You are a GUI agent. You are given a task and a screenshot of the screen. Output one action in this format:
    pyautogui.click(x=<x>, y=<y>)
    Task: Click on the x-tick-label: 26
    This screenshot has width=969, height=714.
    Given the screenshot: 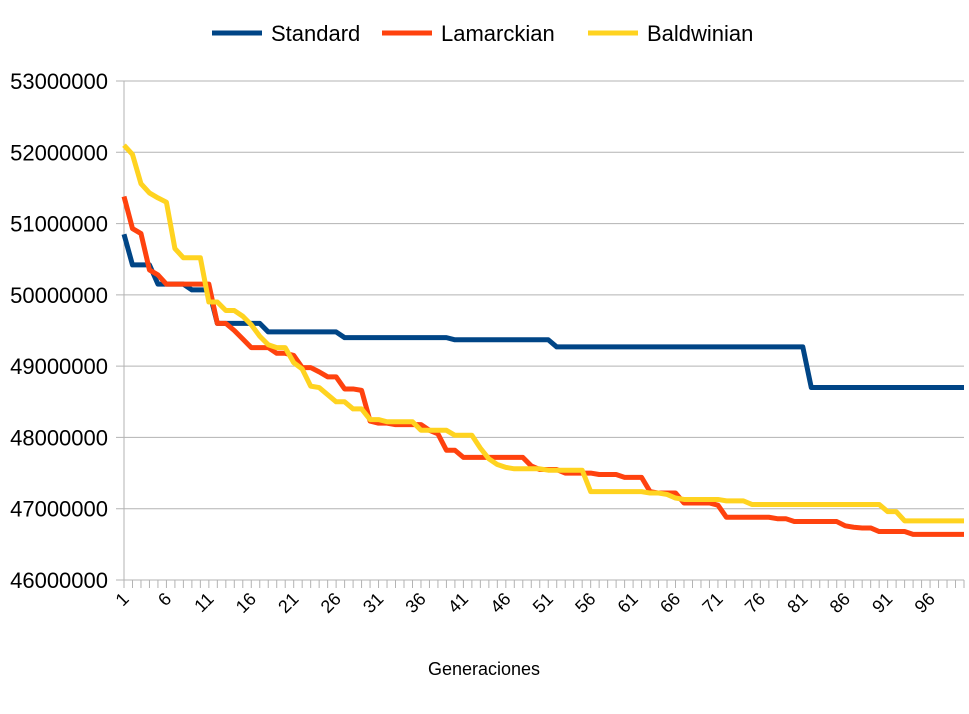 What is the action you would take?
    pyautogui.click(x=331, y=603)
    